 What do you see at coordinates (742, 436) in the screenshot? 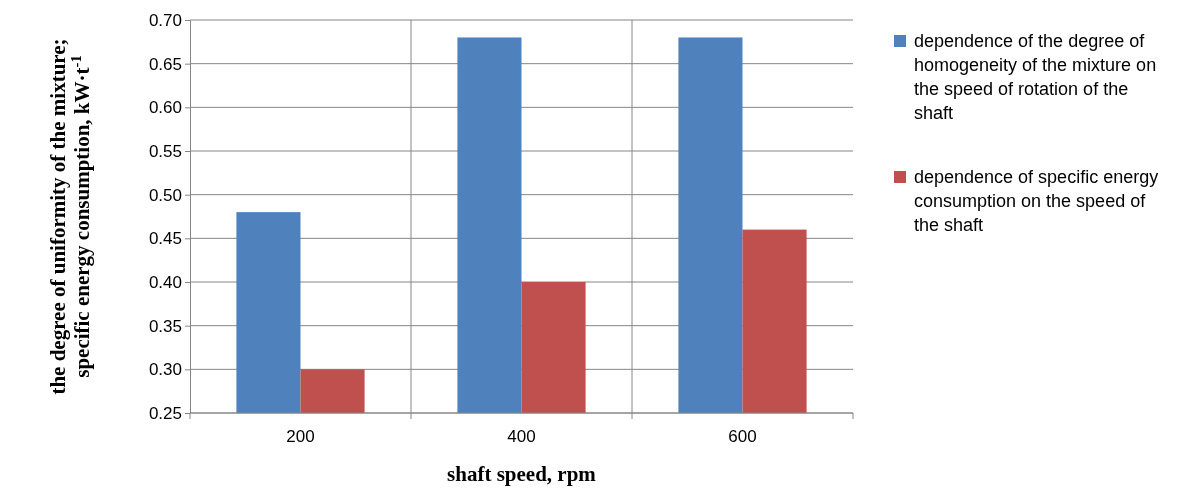
I see `x-tick-label: 600` at bounding box center [742, 436].